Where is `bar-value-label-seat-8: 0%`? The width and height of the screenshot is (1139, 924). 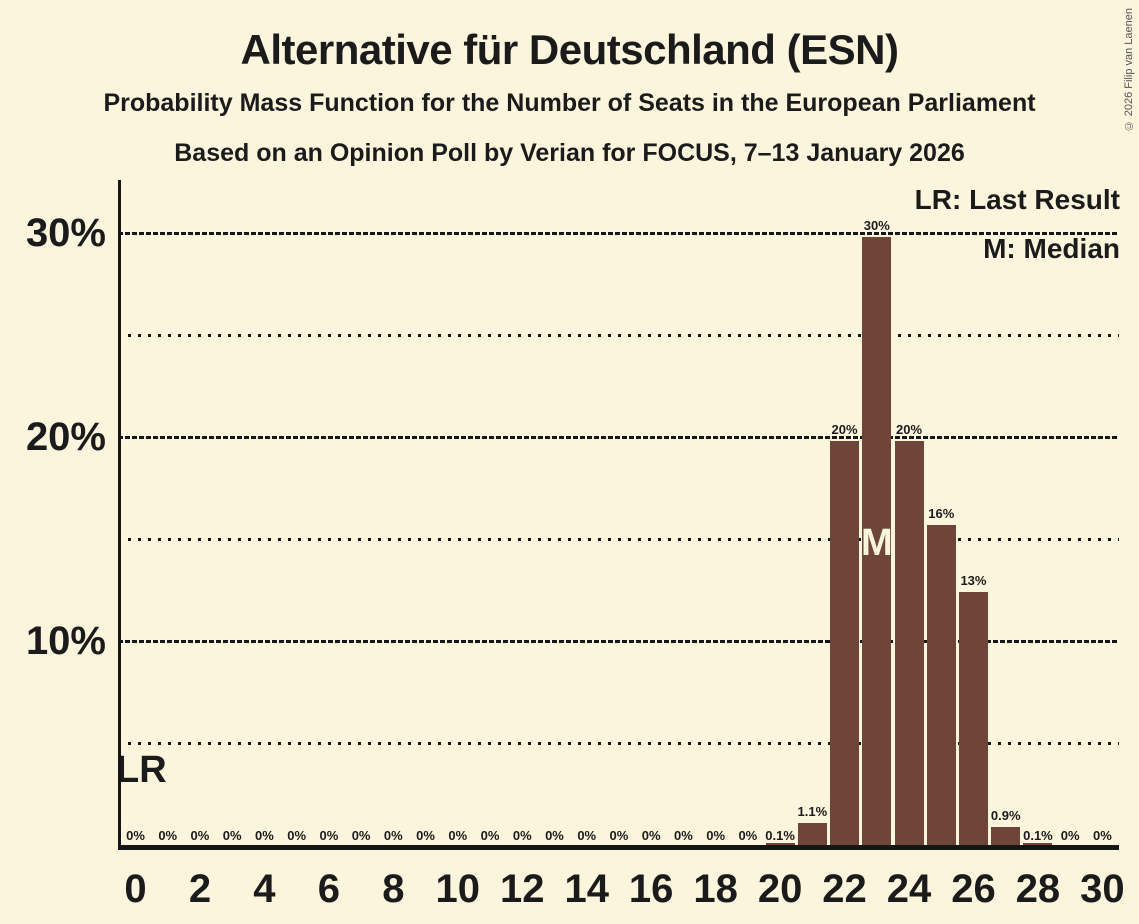
bar-value-label-seat-8: 0% is located at coordinates (393, 835).